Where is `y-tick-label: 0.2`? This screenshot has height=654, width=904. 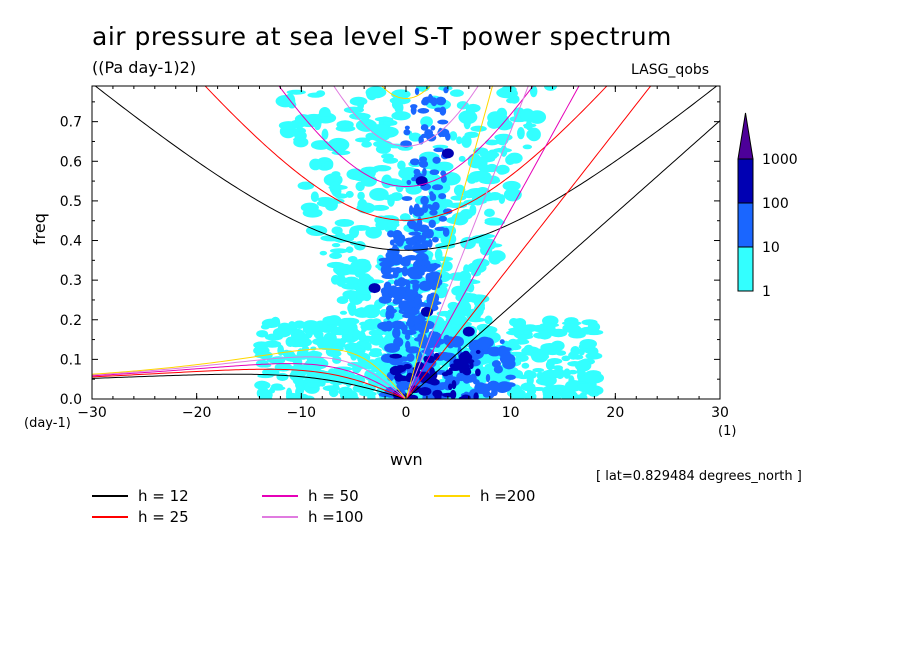 y-tick-label: 0.2 is located at coordinates (71, 321).